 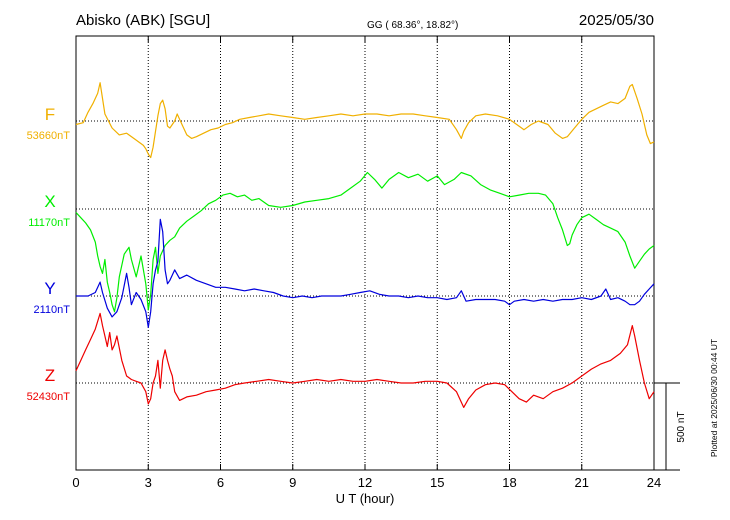 I want to click on series-y-baseline: 2110nT, so click(x=52, y=310).